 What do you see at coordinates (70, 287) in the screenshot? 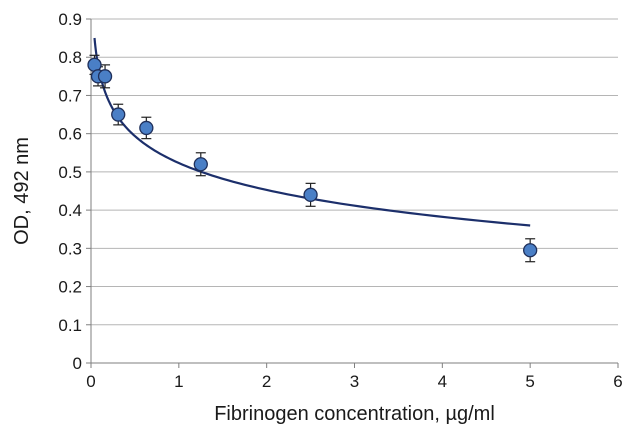
I see `y-tick-label: 0.2` at bounding box center [70, 287].